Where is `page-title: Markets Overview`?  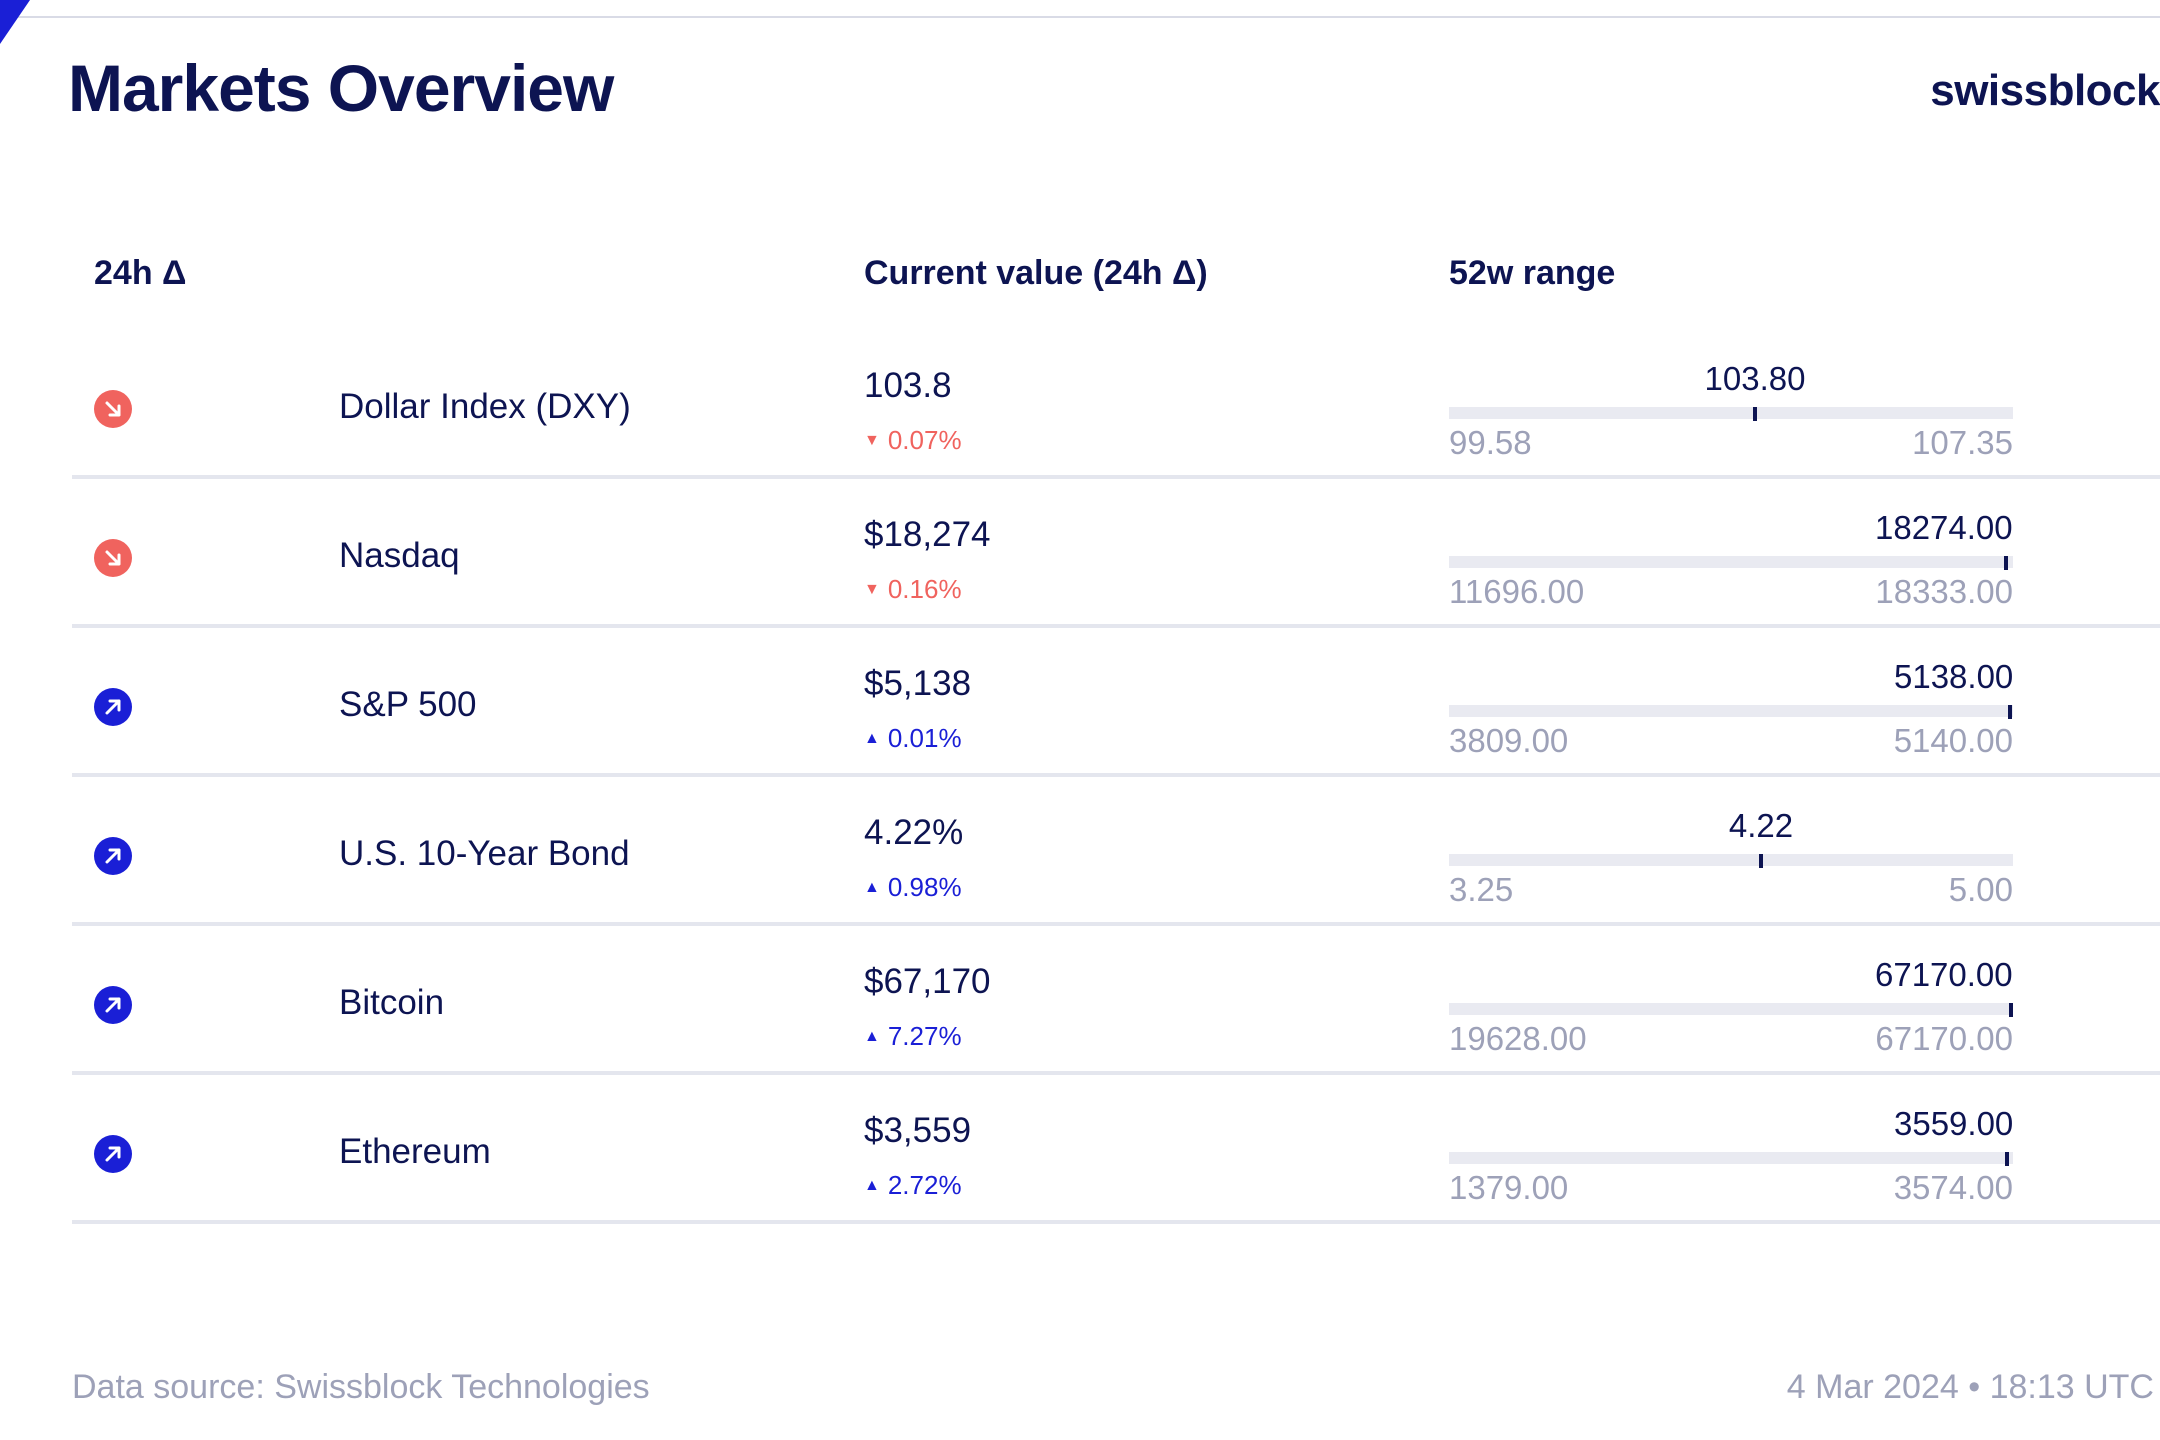
page-title: Markets Overview is located at coordinates (341, 88).